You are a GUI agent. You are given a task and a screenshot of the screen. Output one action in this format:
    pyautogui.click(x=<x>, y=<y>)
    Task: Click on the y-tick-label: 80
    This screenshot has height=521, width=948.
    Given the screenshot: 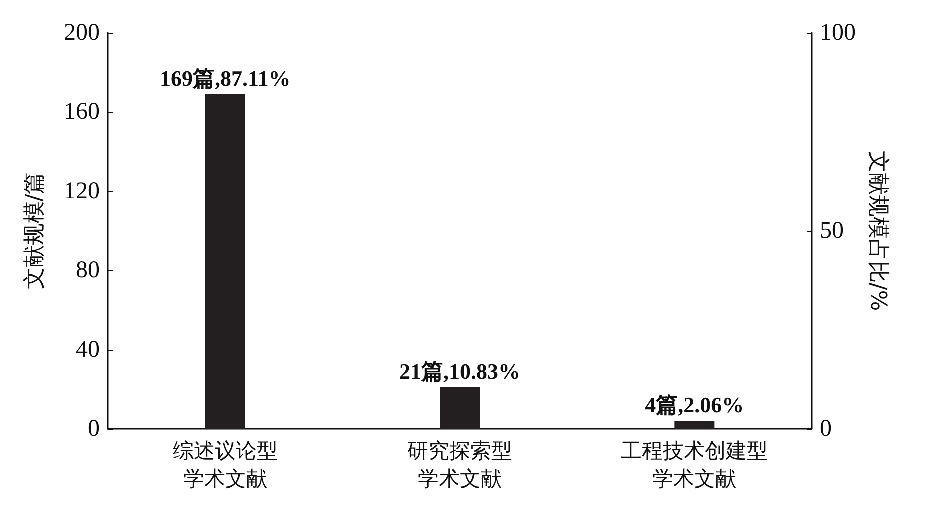 What is the action you would take?
    pyautogui.click(x=88, y=271)
    